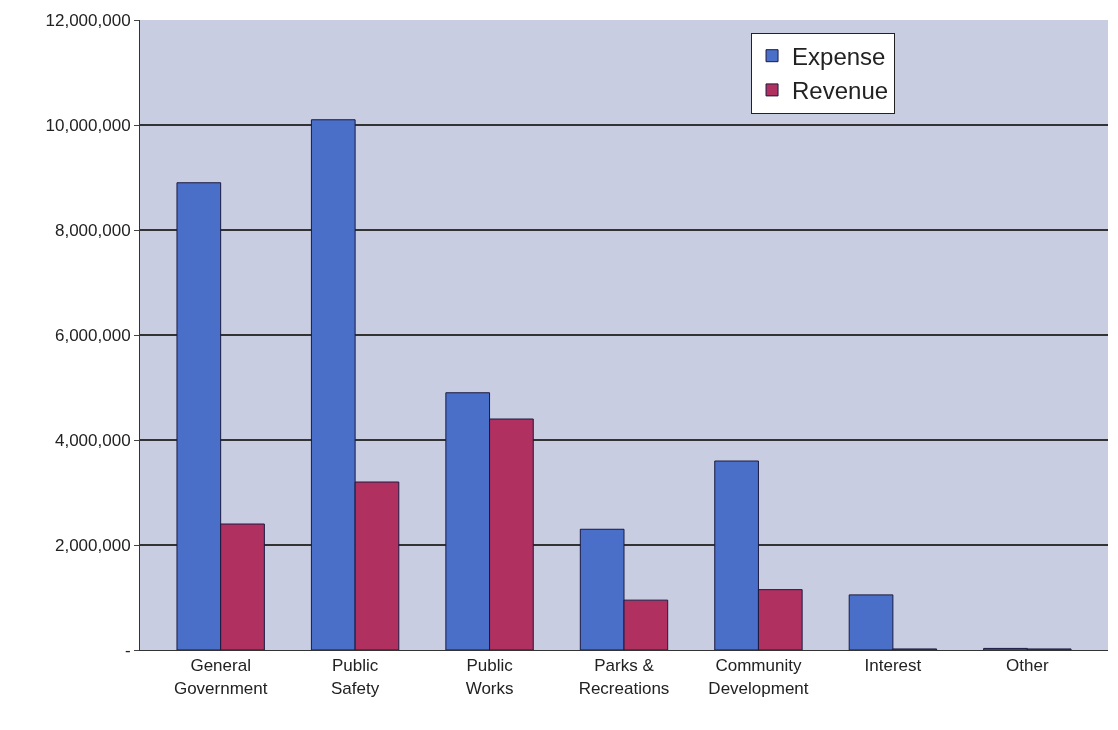  What do you see at coordinates (839, 57) in the screenshot?
I see `legend-label: Expense` at bounding box center [839, 57].